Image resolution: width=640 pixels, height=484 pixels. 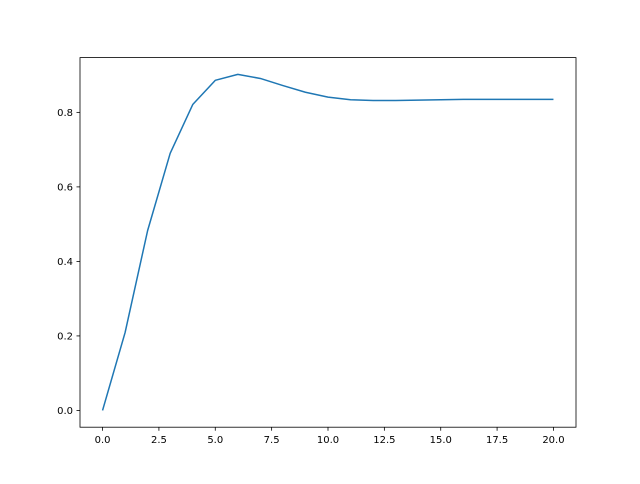 What do you see at coordinates (65, 187) in the screenshot?
I see `y-tick-label: 0.6` at bounding box center [65, 187].